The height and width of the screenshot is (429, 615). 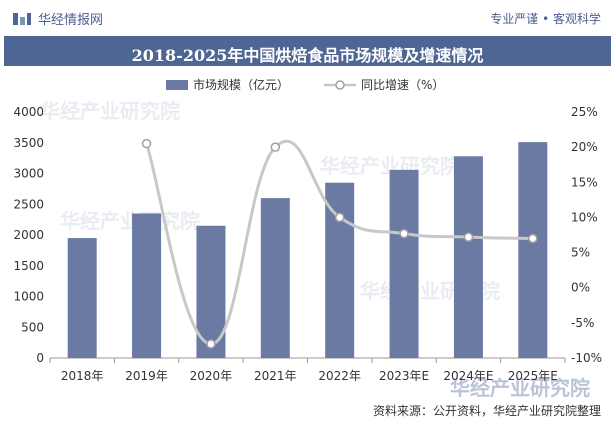 What do you see at coordinates (584, 217) in the screenshot?
I see `y-right-tick-label: 10%` at bounding box center [584, 217].